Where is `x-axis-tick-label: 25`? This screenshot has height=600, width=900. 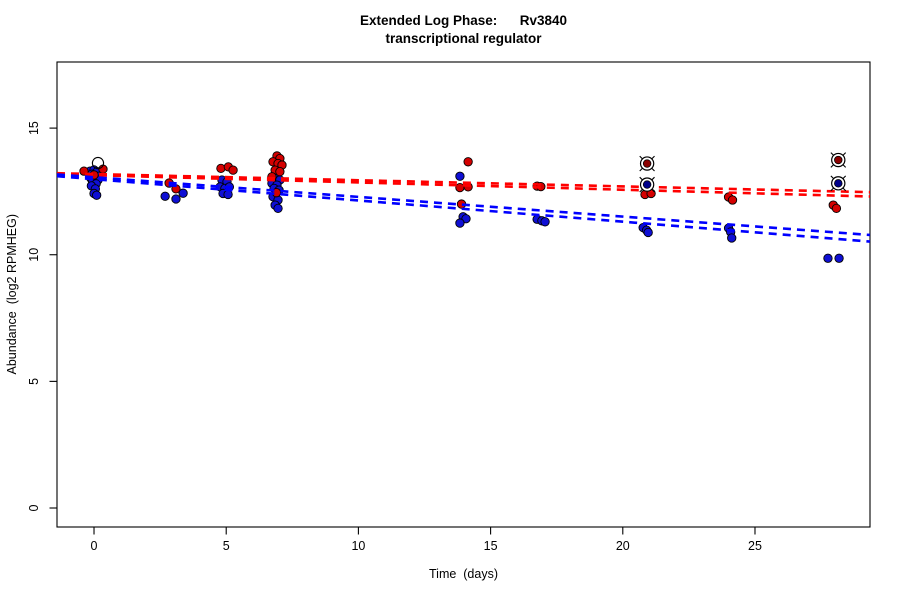 x-axis-tick-label: 25 is located at coordinates (755, 546).